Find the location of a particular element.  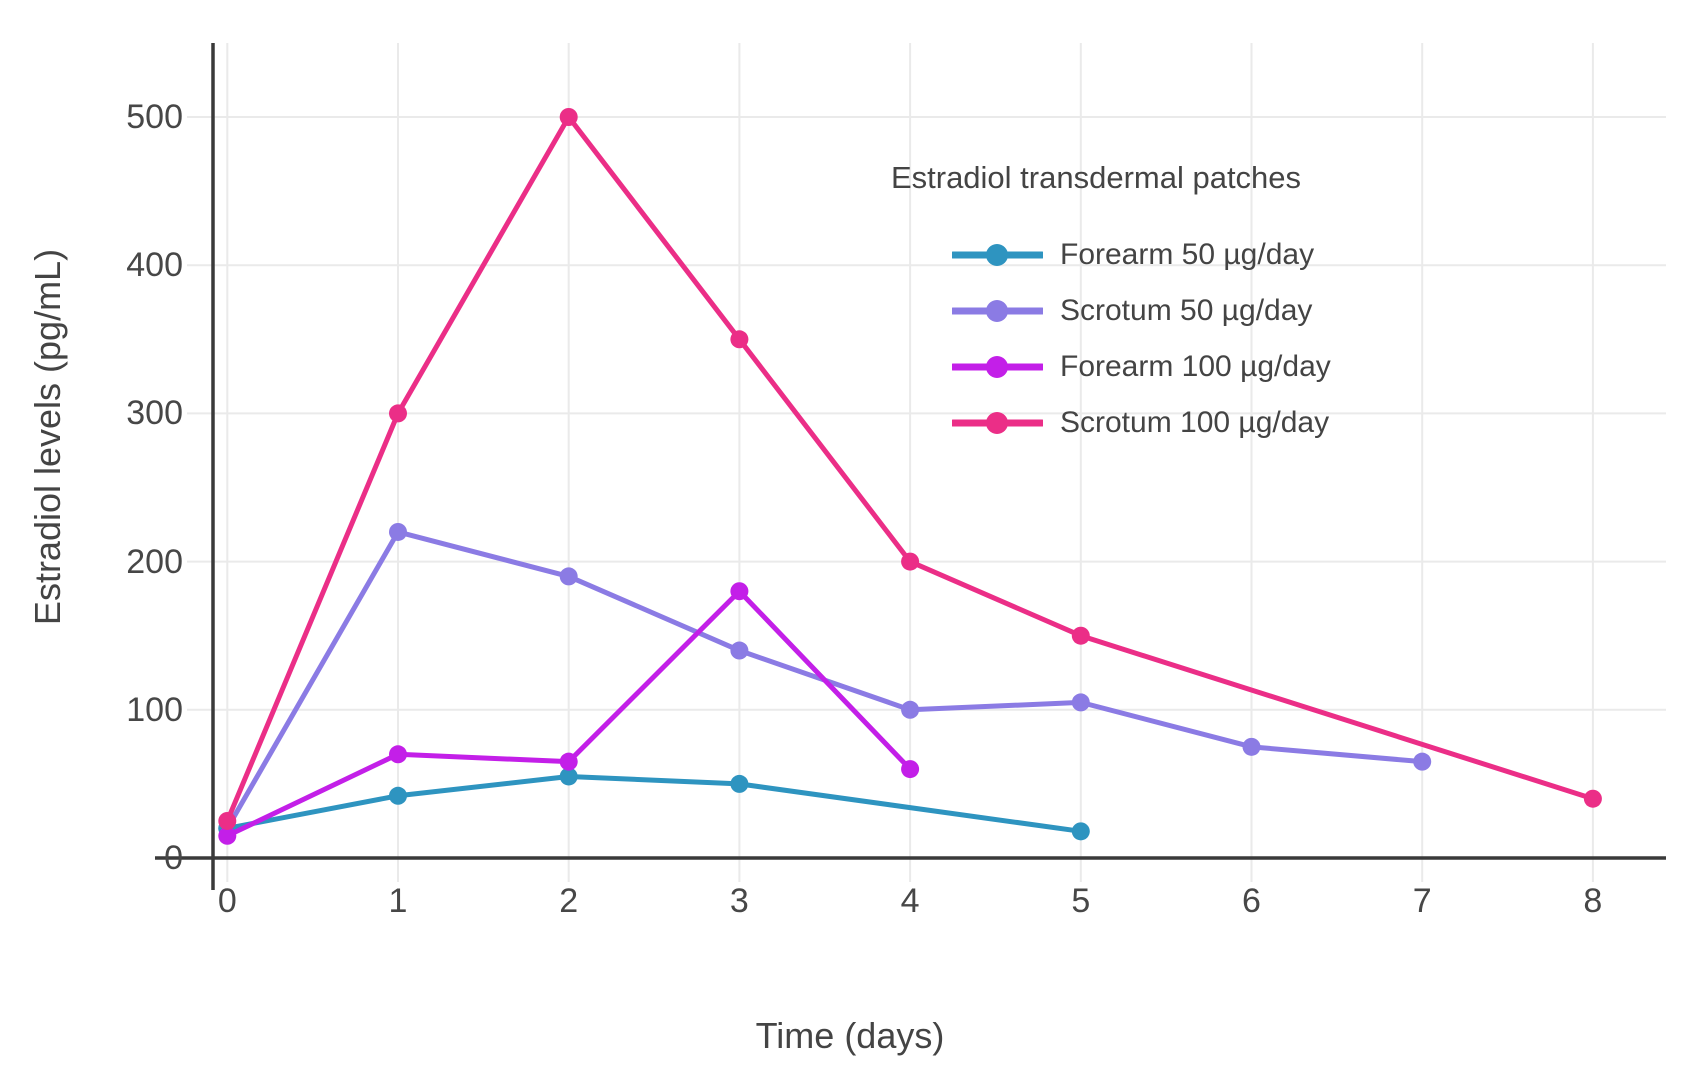

x-tick-label: 0 is located at coordinates (227, 901).